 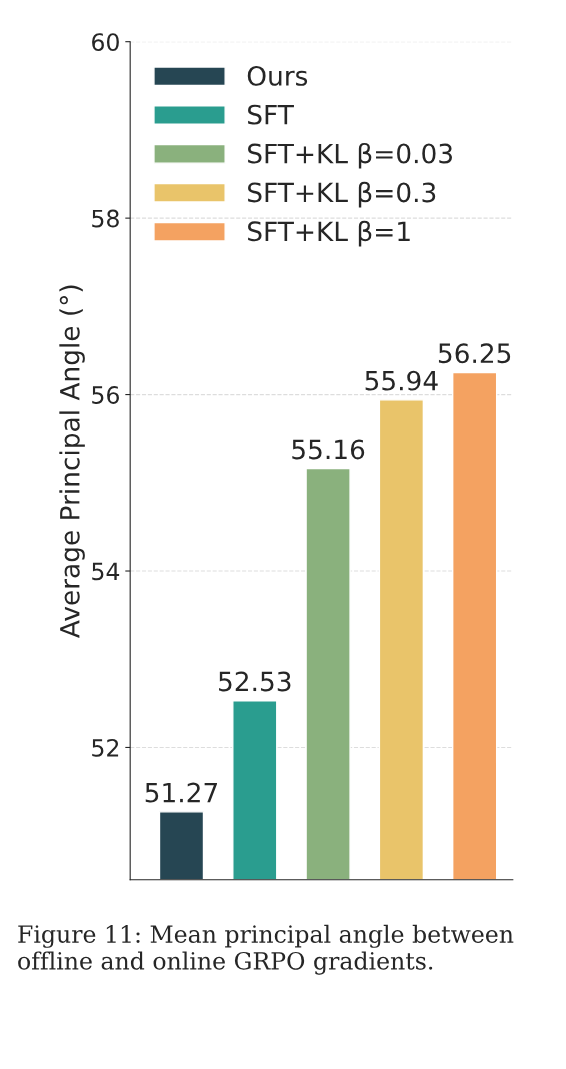 I want to click on data-label: 55.16, so click(x=328, y=449).